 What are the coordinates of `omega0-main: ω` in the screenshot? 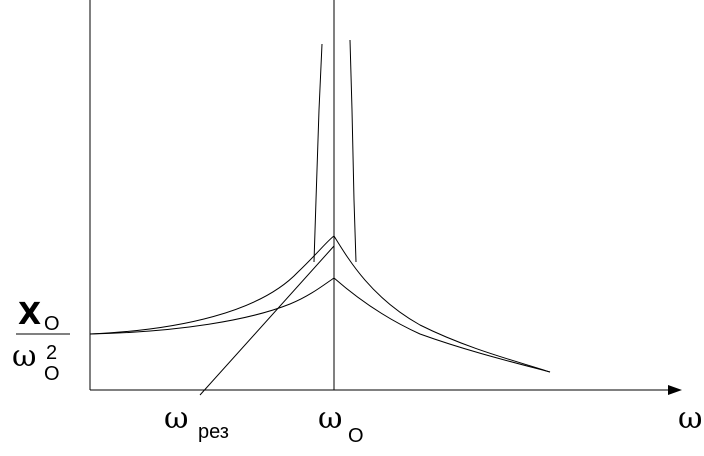 It's located at (330, 418).